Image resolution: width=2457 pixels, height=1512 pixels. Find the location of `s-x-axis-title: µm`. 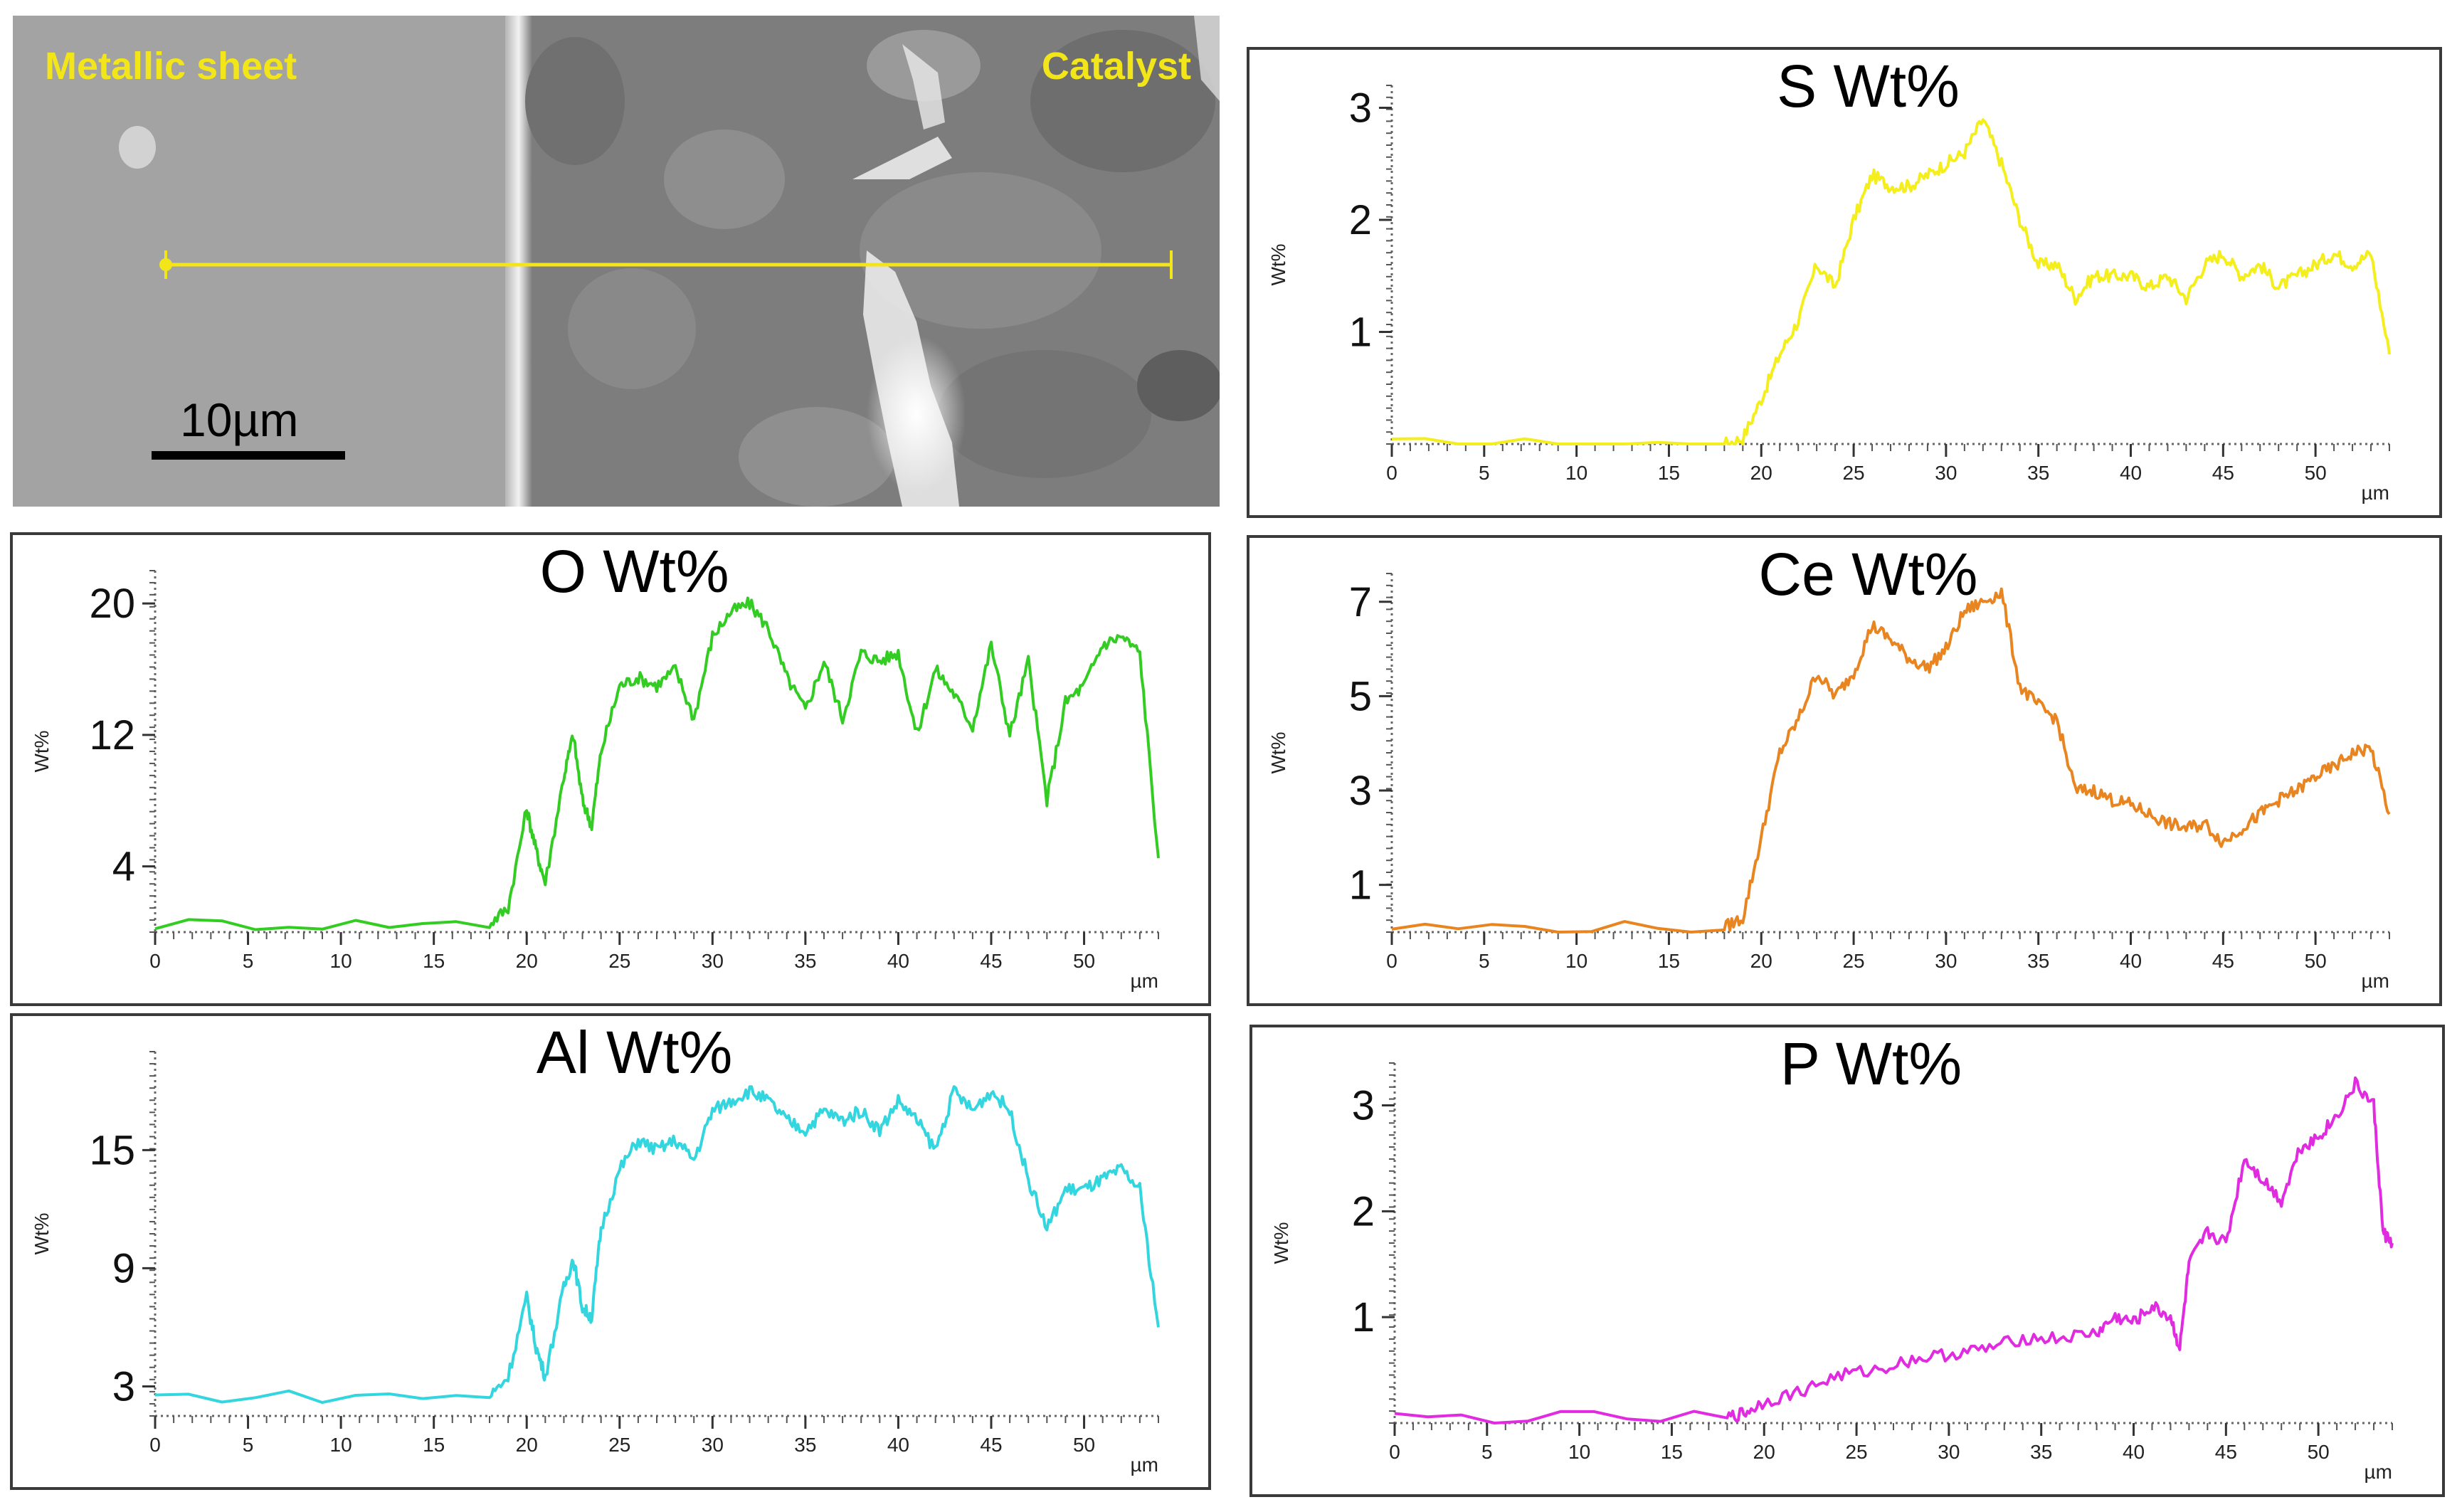

s-x-axis-title: µm is located at coordinates (2375, 493).